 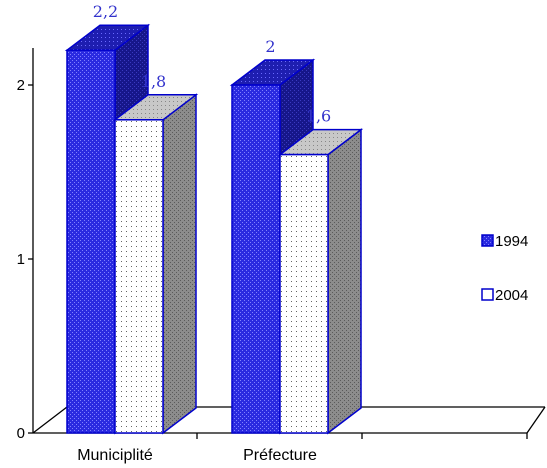 I want to click on legend-label-2004: 2004, so click(x=511, y=295).